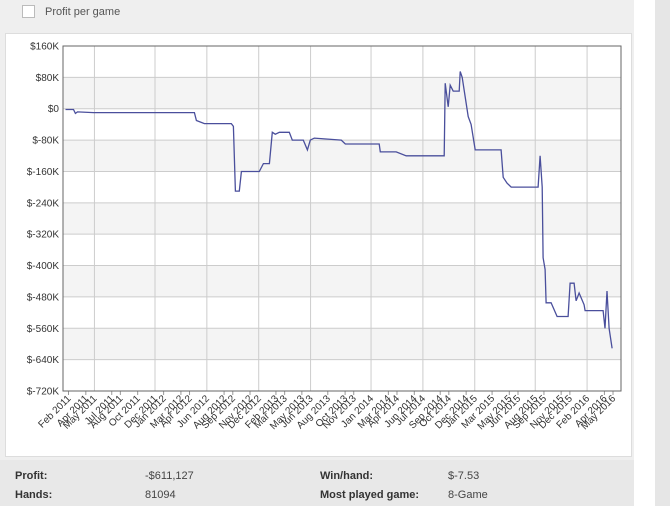  Describe the element at coordinates (43, 172) in the screenshot. I see `y-tick-label: $-160K` at that location.